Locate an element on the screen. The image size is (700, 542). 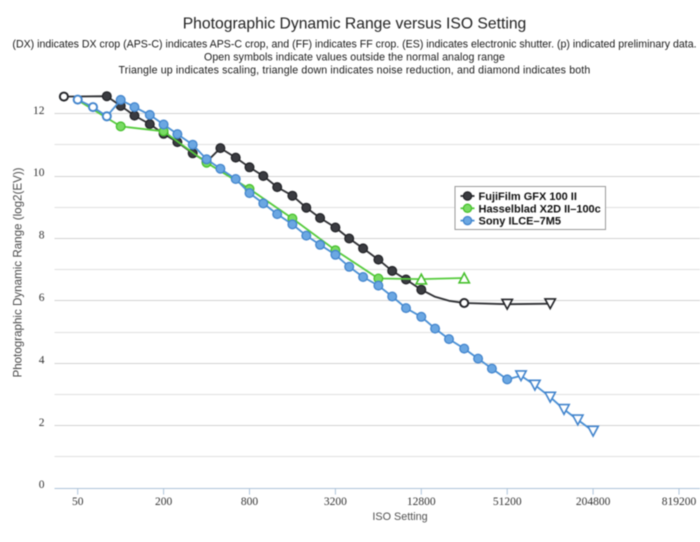
svg-text: ISO Setting is located at coordinates (399, 517).